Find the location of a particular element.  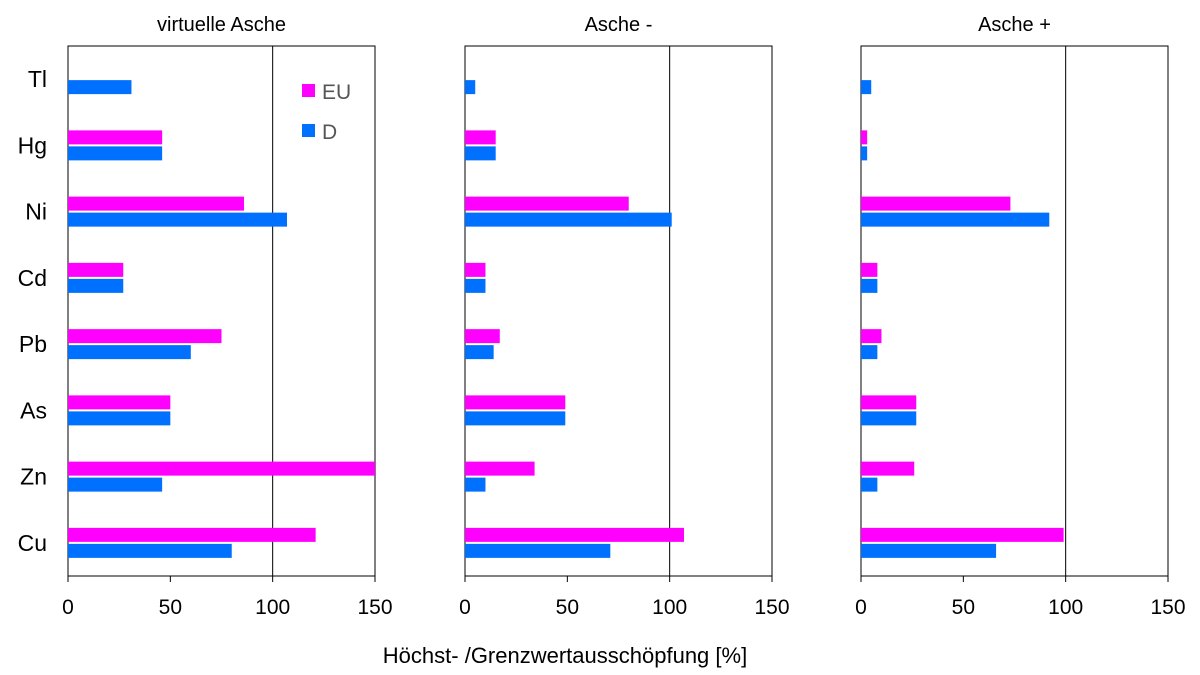

panel-3-bar-cu-d is located at coordinates (929, 550).